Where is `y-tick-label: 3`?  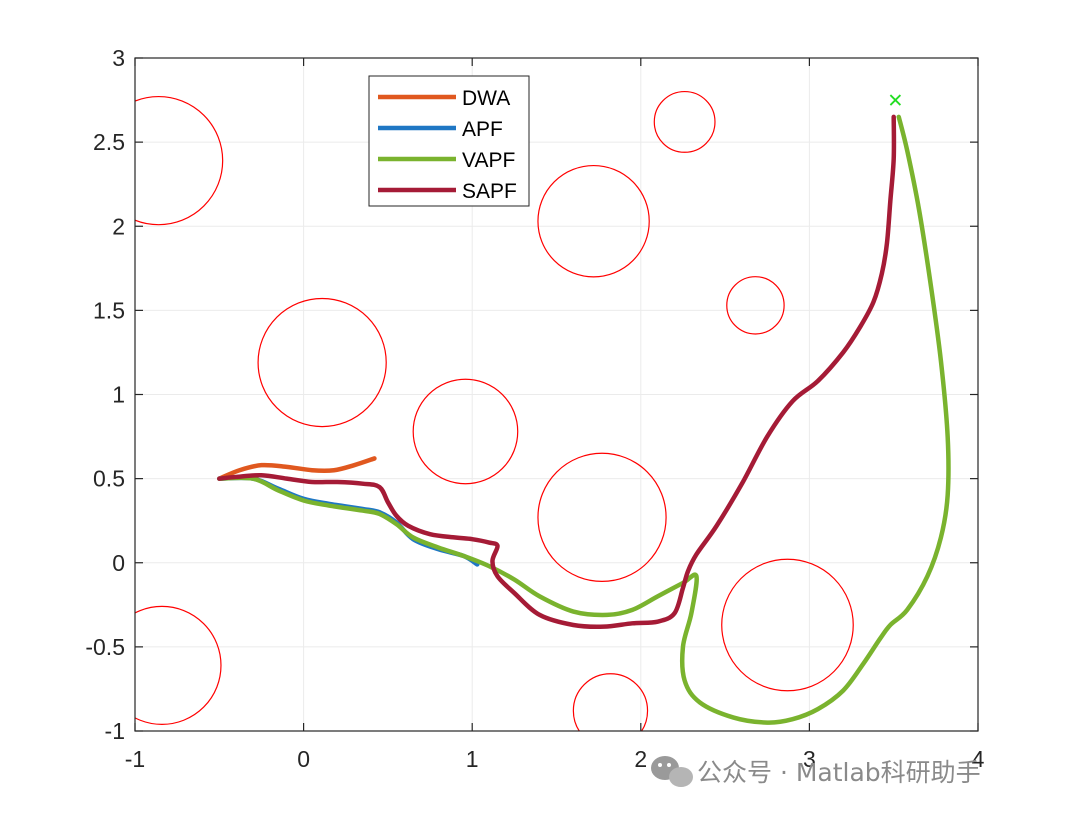
y-tick-label: 3 is located at coordinates (118, 58).